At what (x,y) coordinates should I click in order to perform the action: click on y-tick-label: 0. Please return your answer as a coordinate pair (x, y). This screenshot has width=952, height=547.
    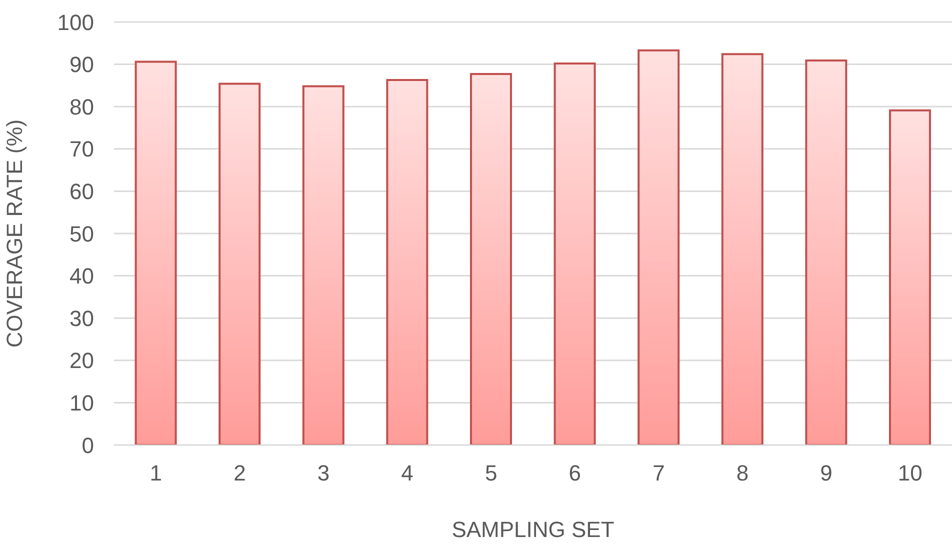
    Looking at the image, I should click on (88, 445).